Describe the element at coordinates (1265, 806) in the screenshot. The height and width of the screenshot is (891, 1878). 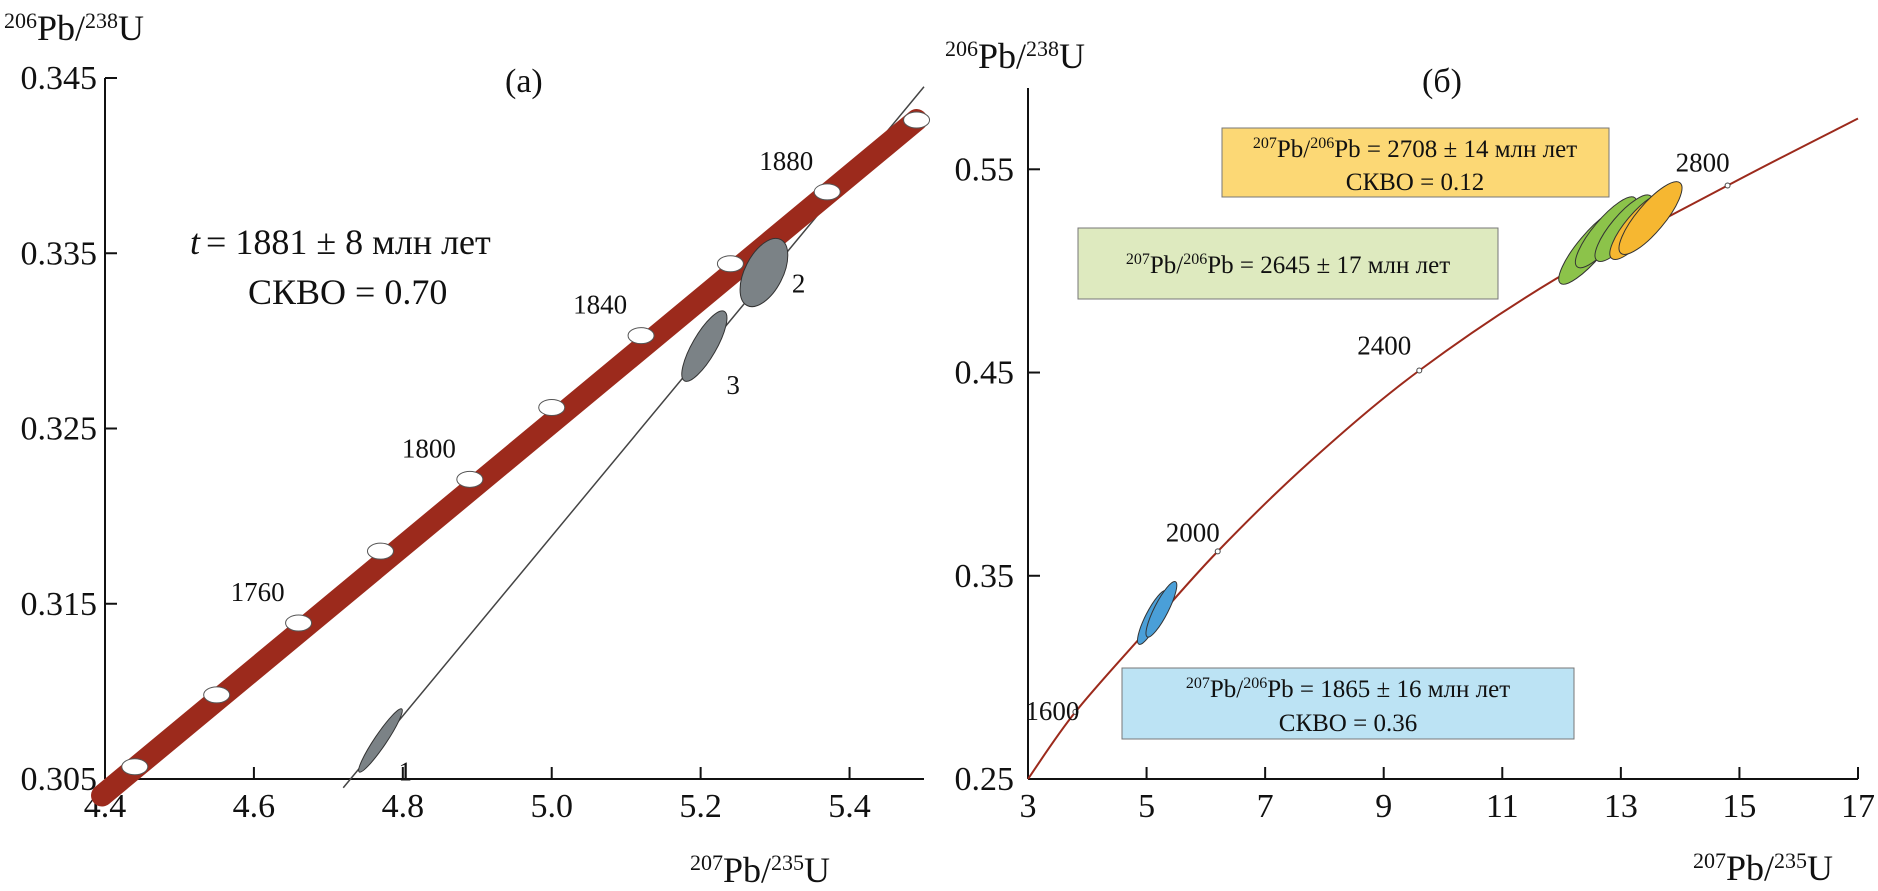
I see `panel-b-x-tick-label: 7` at that location.